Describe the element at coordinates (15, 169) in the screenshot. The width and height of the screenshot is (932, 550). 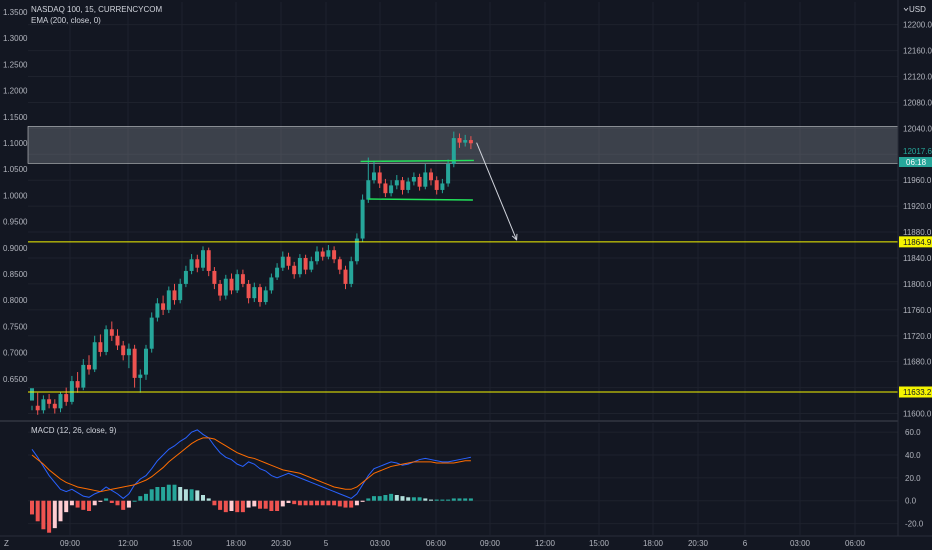
I see `left-axis-tick: 1.0500` at that location.